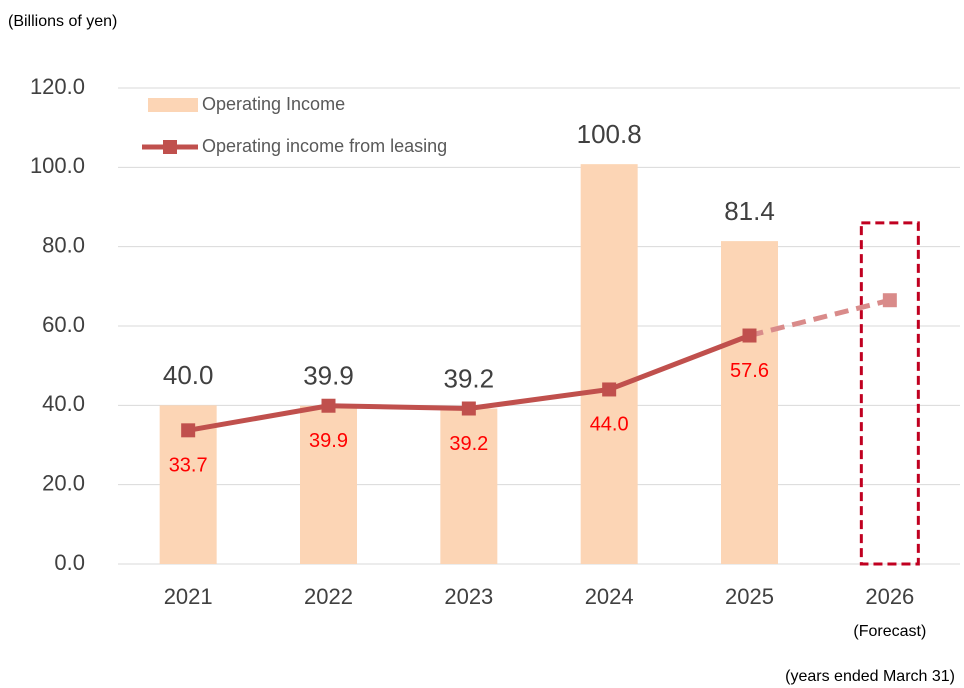 Image resolution: width=964 pixels, height=688 pixels. Describe the element at coordinates (468, 444) in the screenshot. I see `line-value-label: 39.2` at that location.